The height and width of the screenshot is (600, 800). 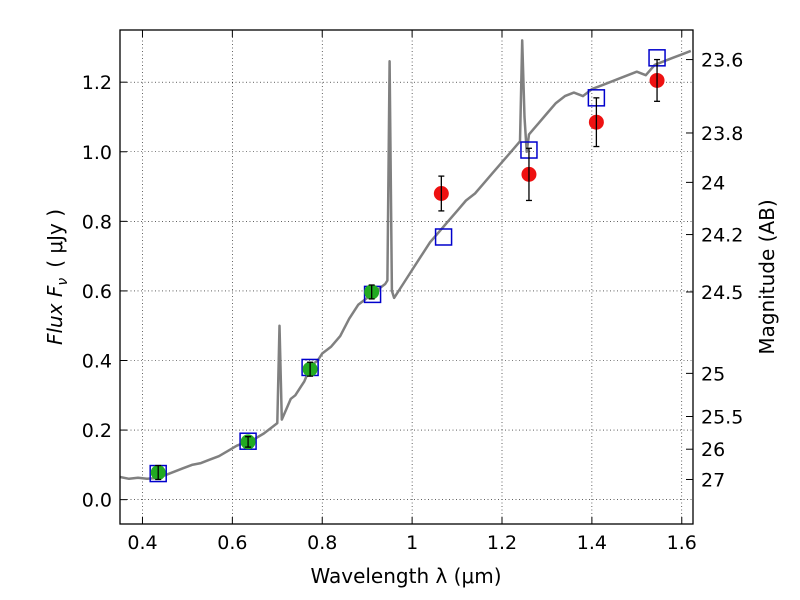 I want to click on y-tick-label: 0.4, so click(x=97, y=361).